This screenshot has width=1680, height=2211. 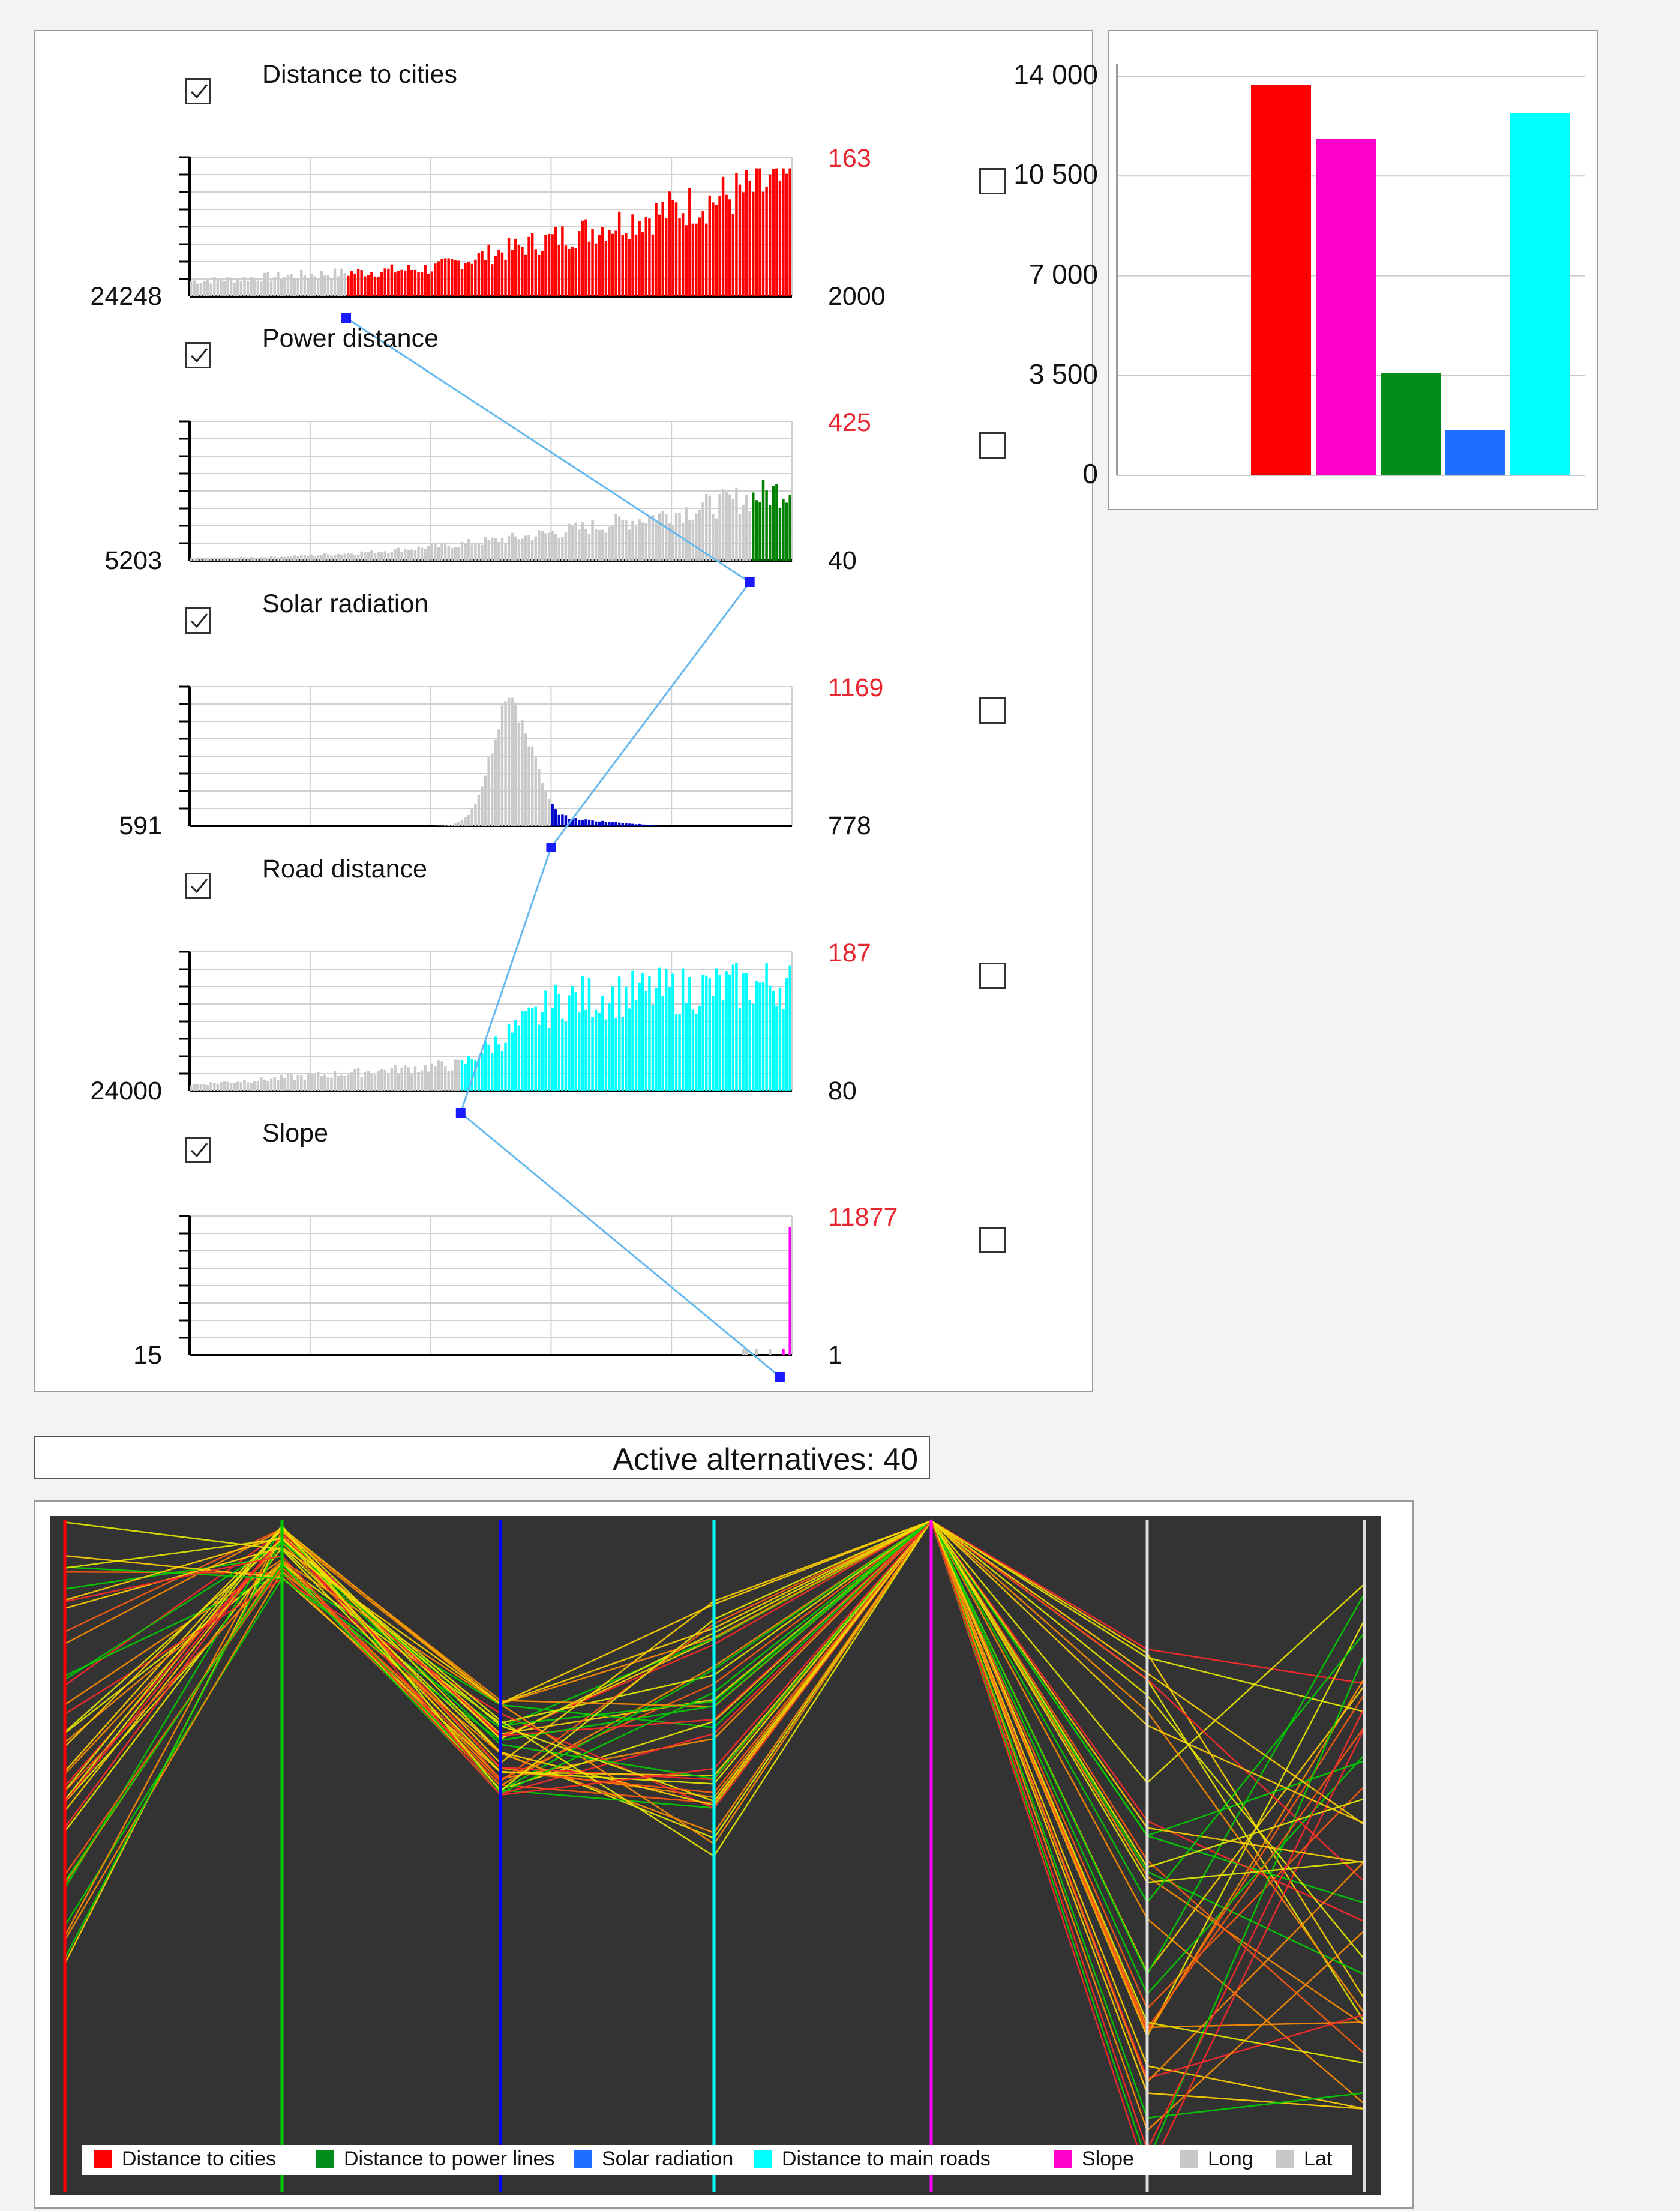 I want to click on bar-y-tick-label: 14 000, so click(x=1055, y=74).